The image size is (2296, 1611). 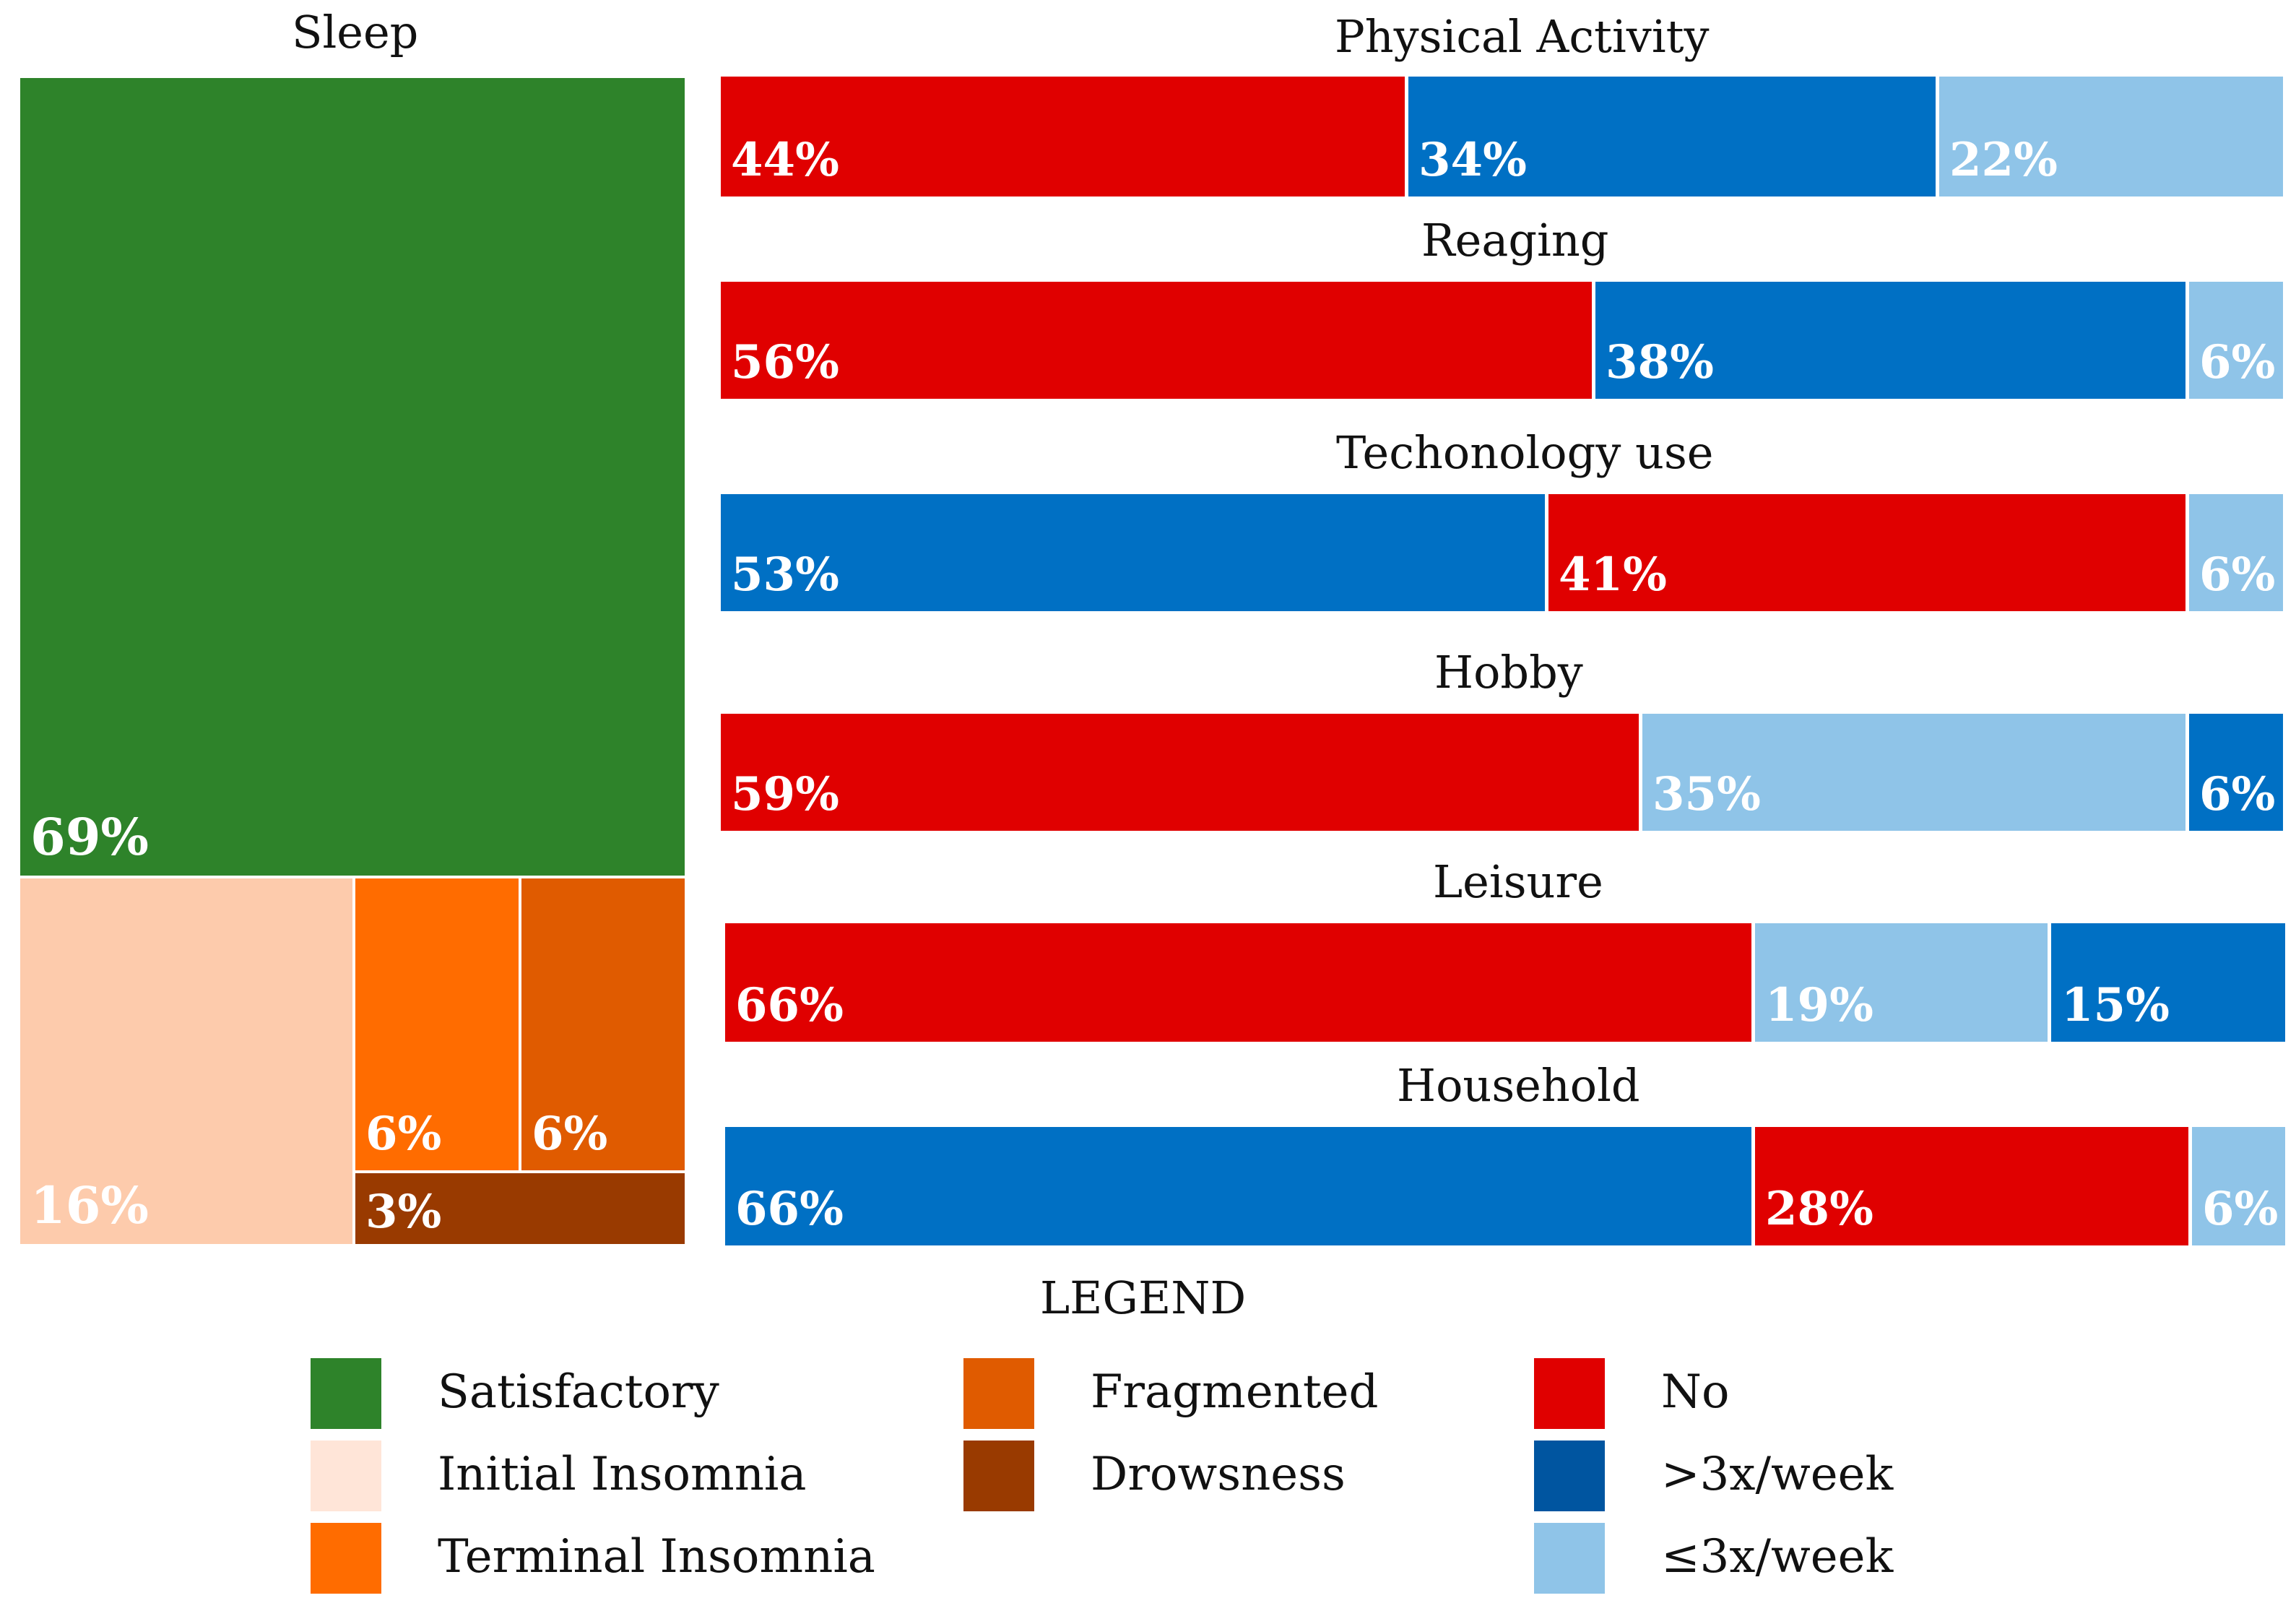 I want to click on bar-segment-no: 59%, so click(x=1181, y=772).